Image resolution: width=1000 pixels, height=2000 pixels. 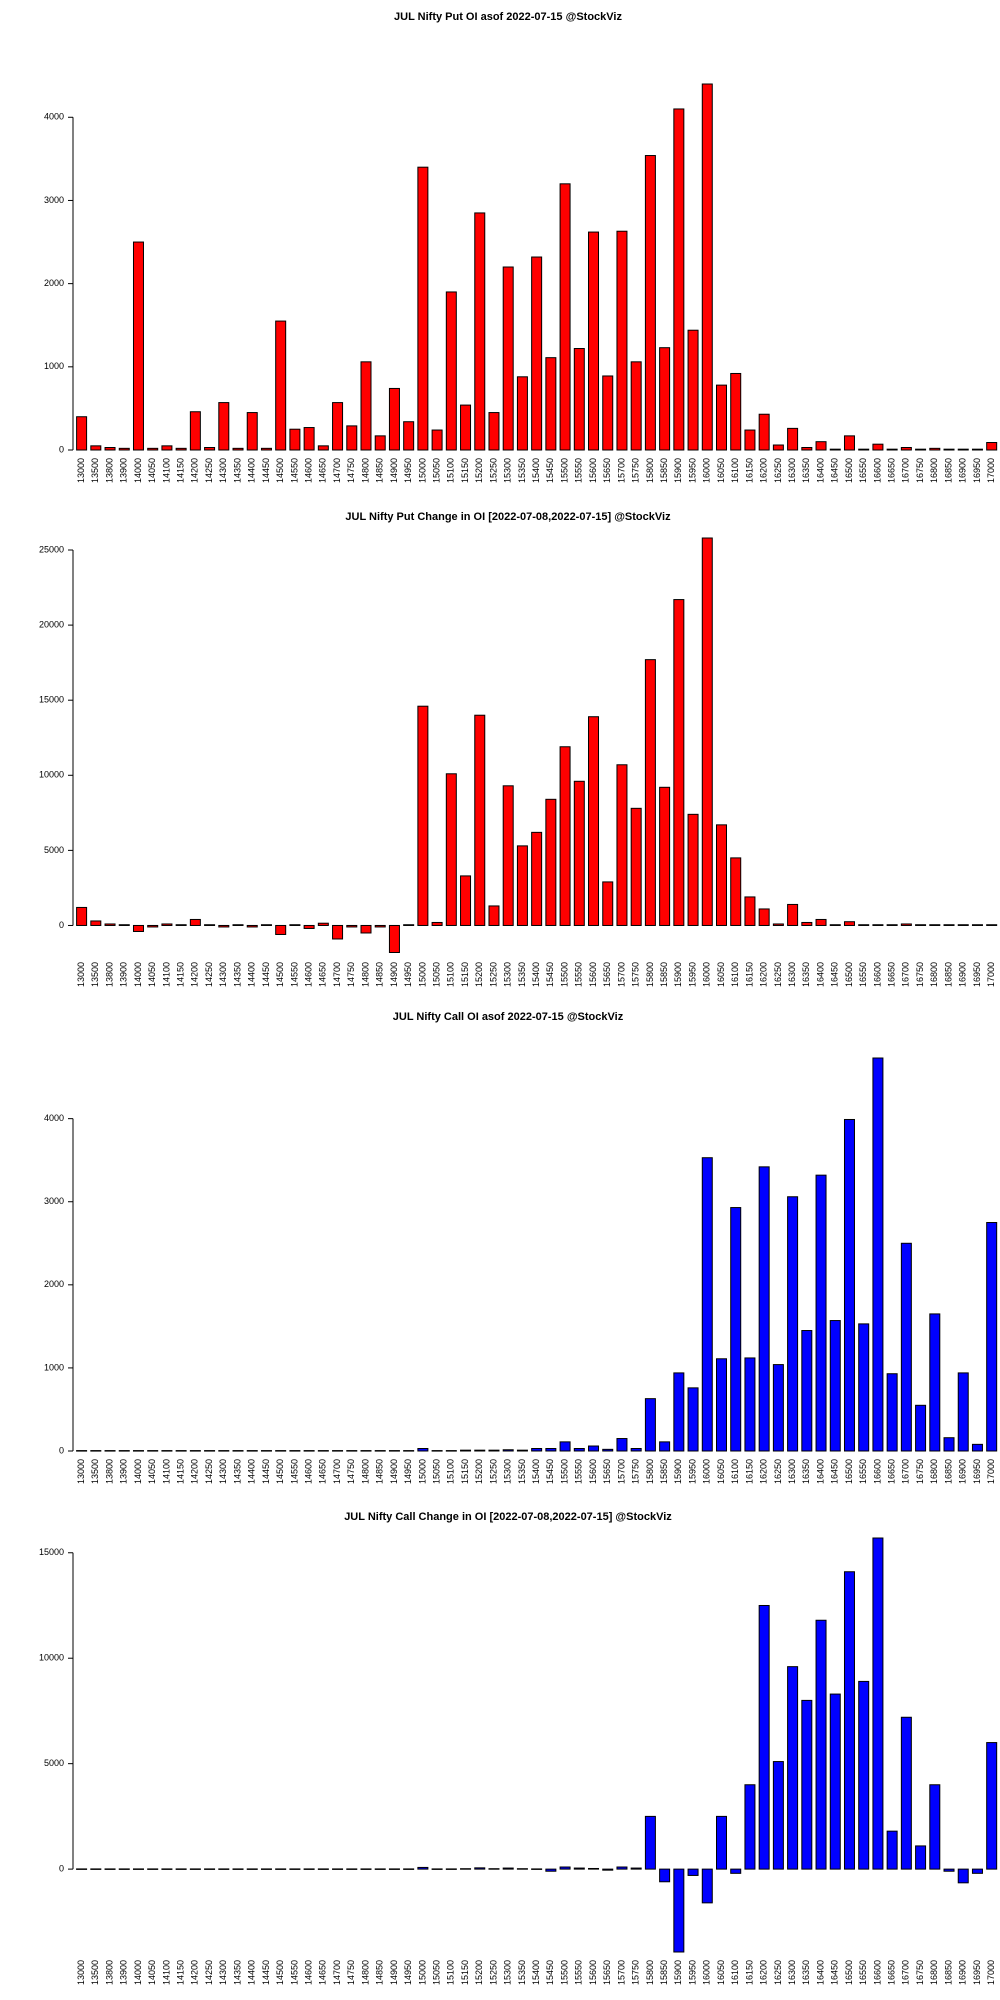 I want to click on x-tick-label: 15000, so click(x=422, y=470).